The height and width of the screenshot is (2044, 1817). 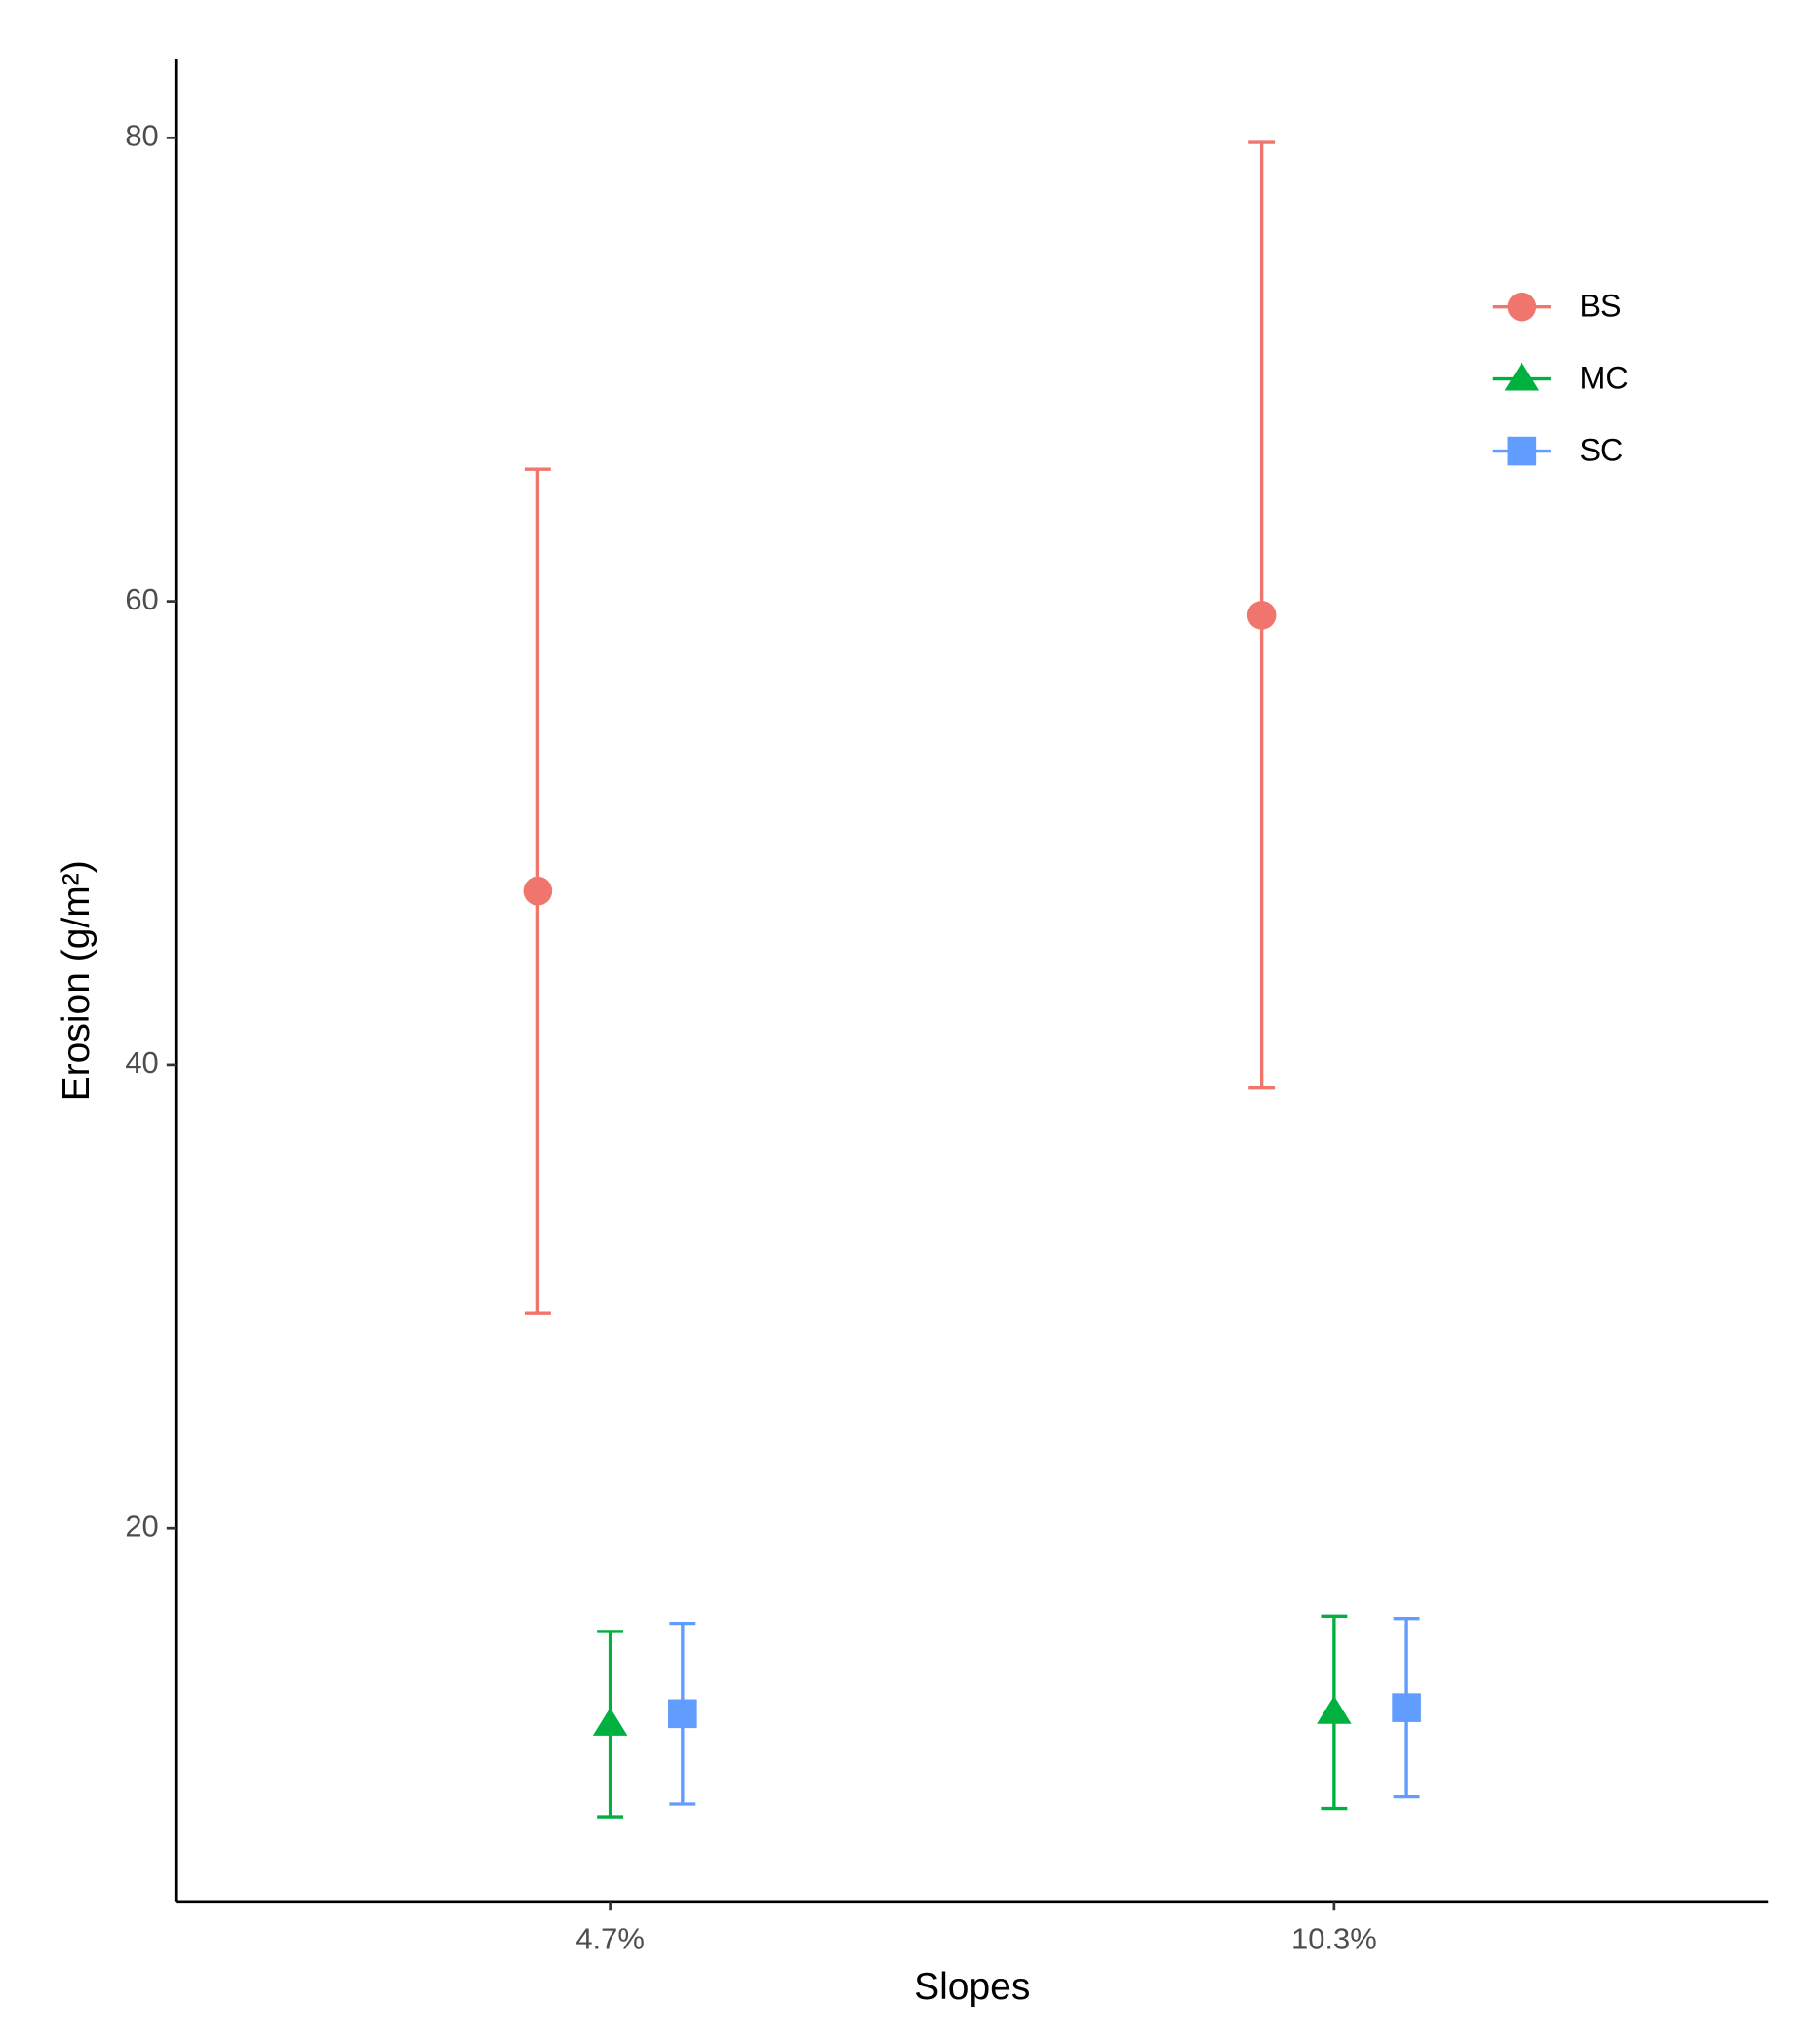 What do you see at coordinates (1604, 377) in the screenshot?
I see `legend-label: MC` at bounding box center [1604, 377].